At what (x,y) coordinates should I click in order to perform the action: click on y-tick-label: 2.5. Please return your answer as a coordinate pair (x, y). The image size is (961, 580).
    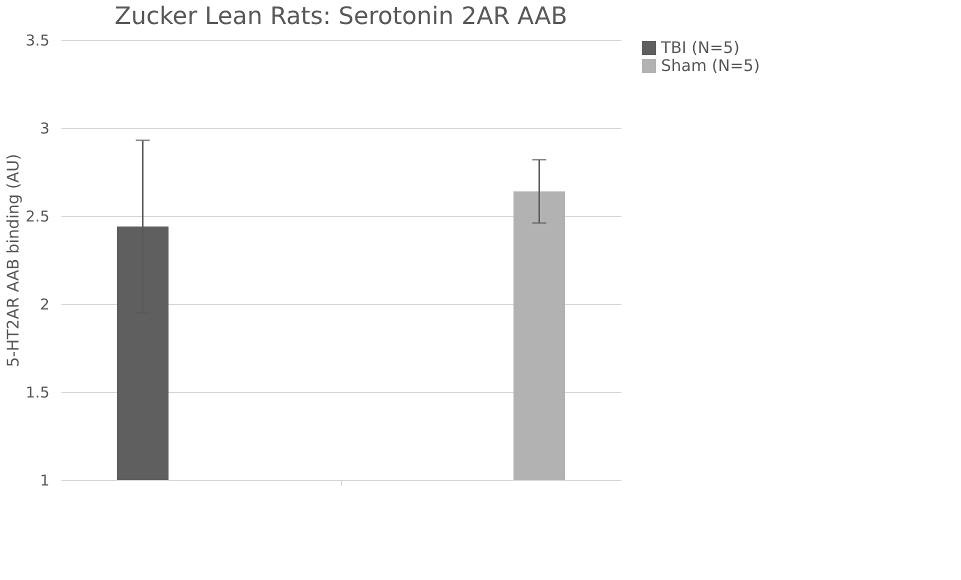
    Looking at the image, I should click on (38, 217).